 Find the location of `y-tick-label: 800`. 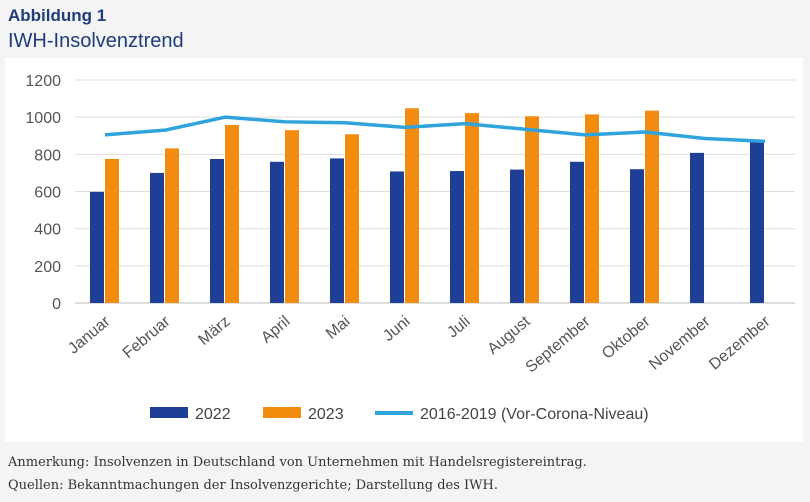

y-tick-label: 800 is located at coordinates (47, 155).